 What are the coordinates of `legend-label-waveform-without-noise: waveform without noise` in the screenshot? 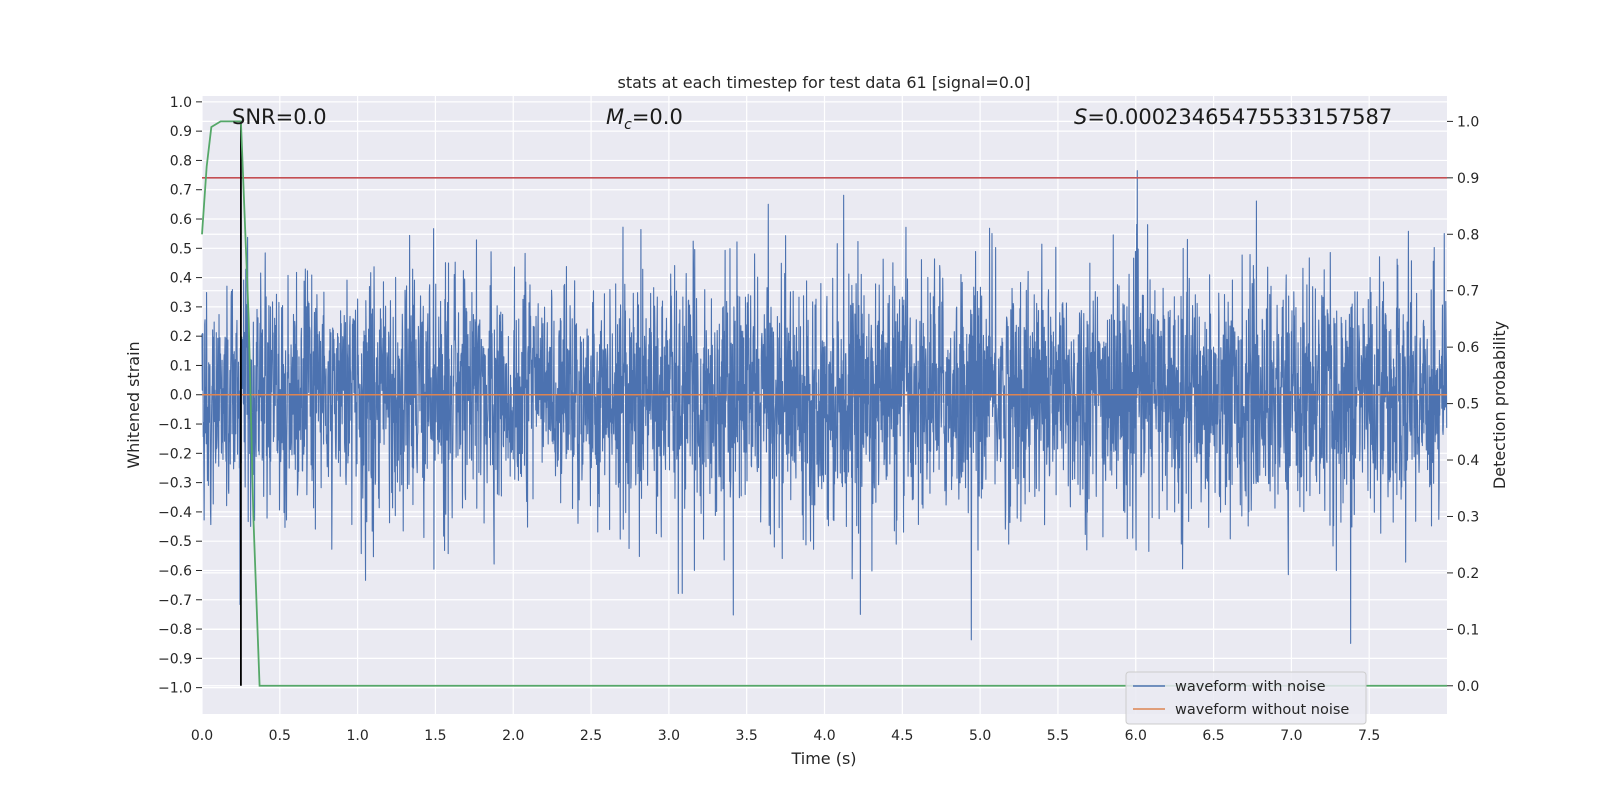 It's located at (1262, 710).